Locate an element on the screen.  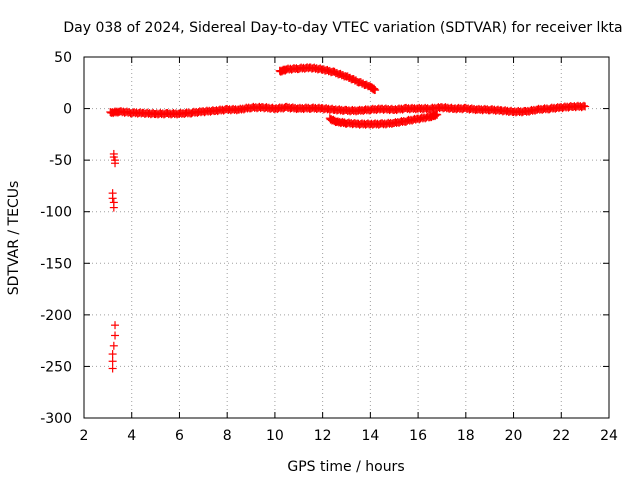
y-tick-label: -50 is located at coordinates (60, 161).